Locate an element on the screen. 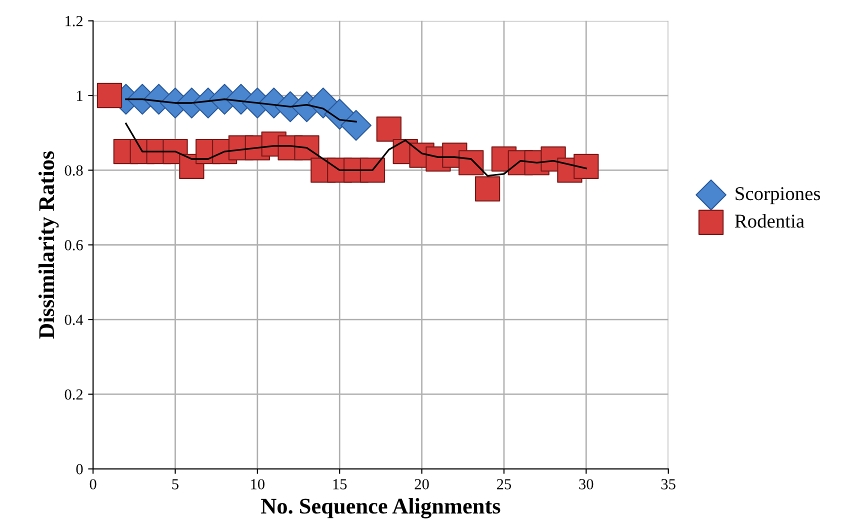 The image size is (846, 521). y-tick-label: 0.2 is located at coordinates (73, 394).